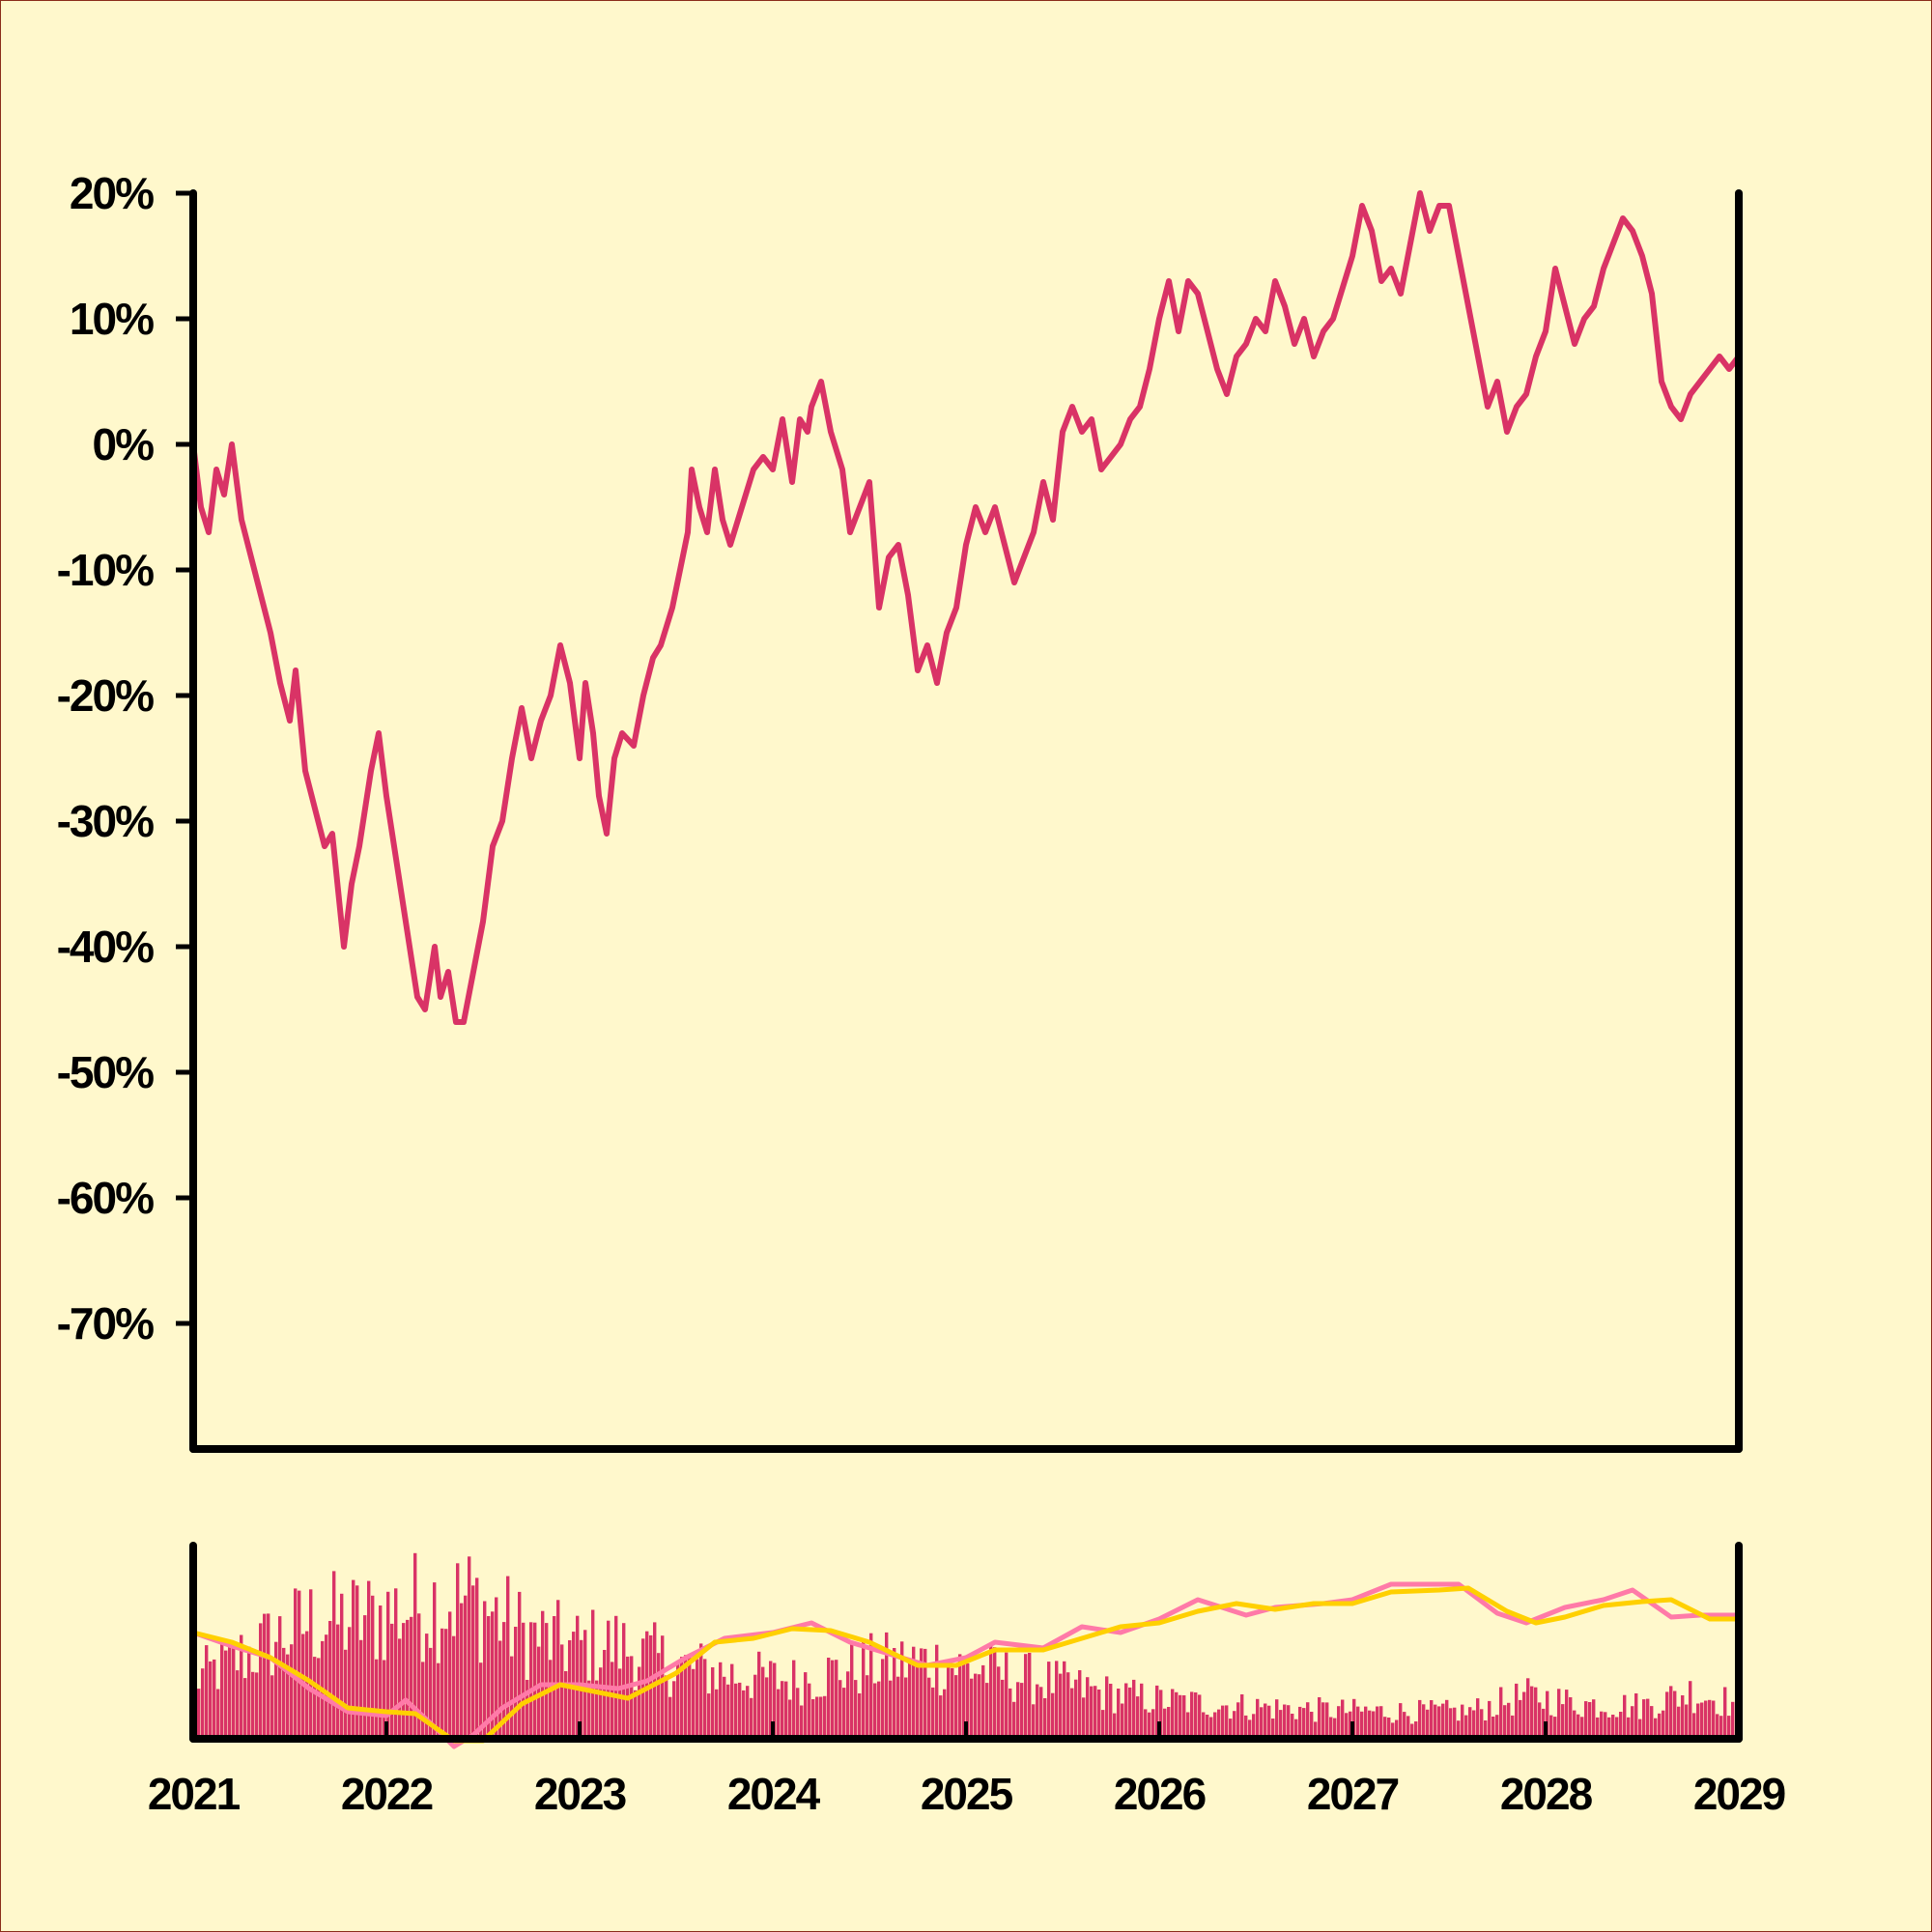  I want to click on y-tick-label: 10%, so click(112, 319).